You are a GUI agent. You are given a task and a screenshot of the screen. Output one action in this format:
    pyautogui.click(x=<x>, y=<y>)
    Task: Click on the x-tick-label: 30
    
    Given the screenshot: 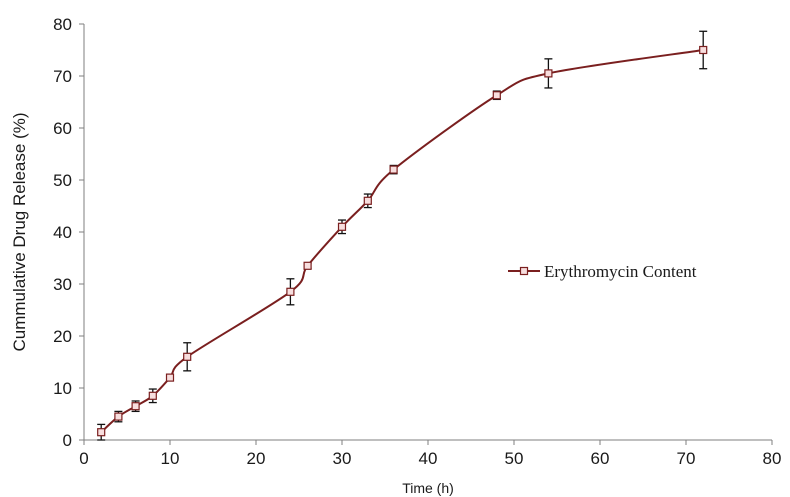 What is the action you would take?
    pyautogui.click(x=342, y=458)
    